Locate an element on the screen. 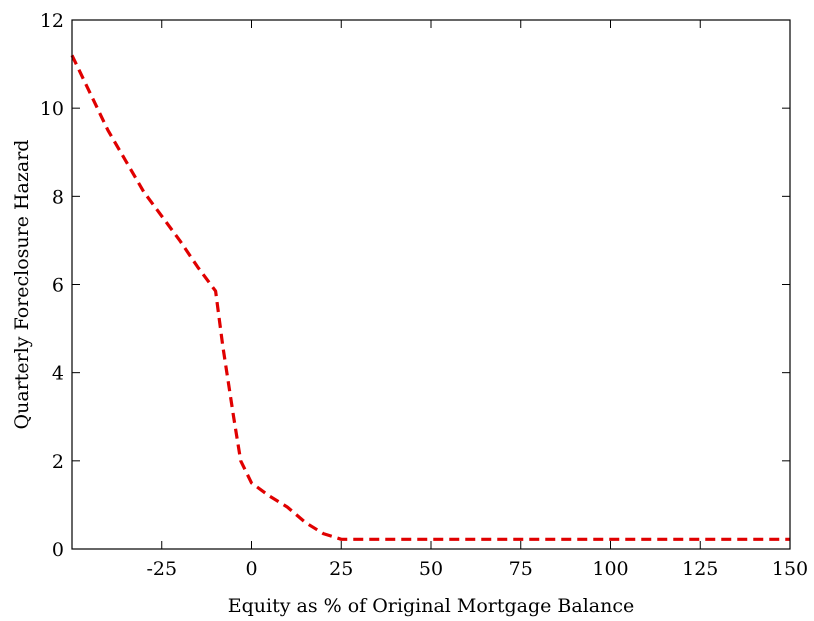 The image size is (814, 621). x-tick-label: 0 is located at coordinates (251, 569).